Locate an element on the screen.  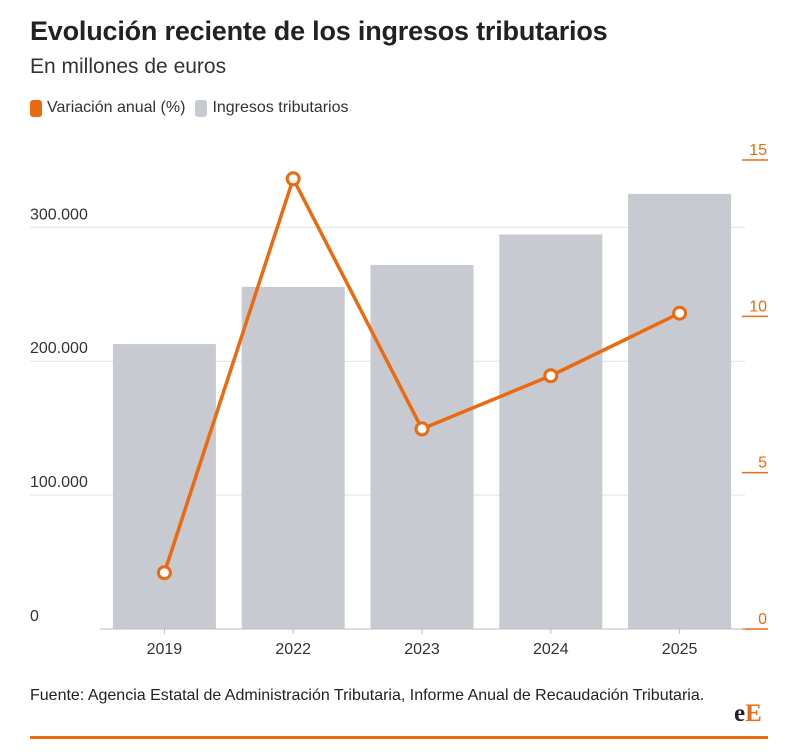
legend-swatch-line is located at coordinates (36, 108).